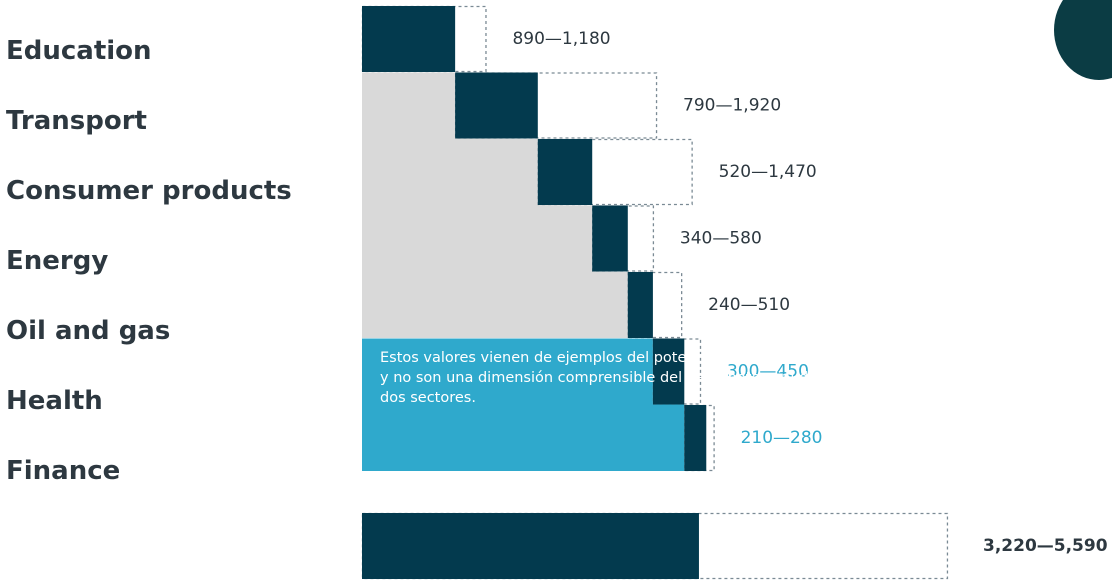  What do you see at coordinates (54, 401) in the screenshot?
I see `category-label-health: Health` at bounding box center [54, 401].